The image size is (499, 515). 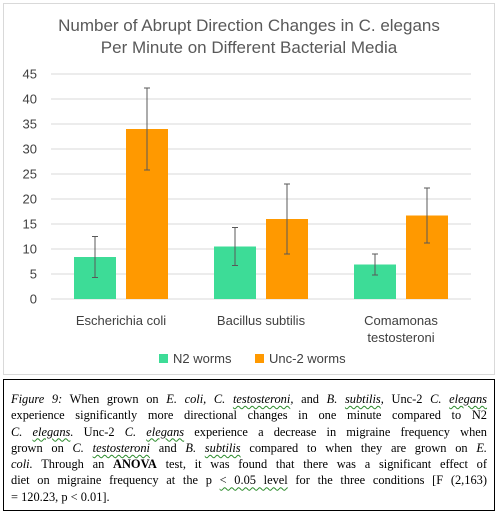 What do you see at coordinates (73, 464) in the screenshot?
I see `caption-run: Through an` at bounding box center [73, 464].